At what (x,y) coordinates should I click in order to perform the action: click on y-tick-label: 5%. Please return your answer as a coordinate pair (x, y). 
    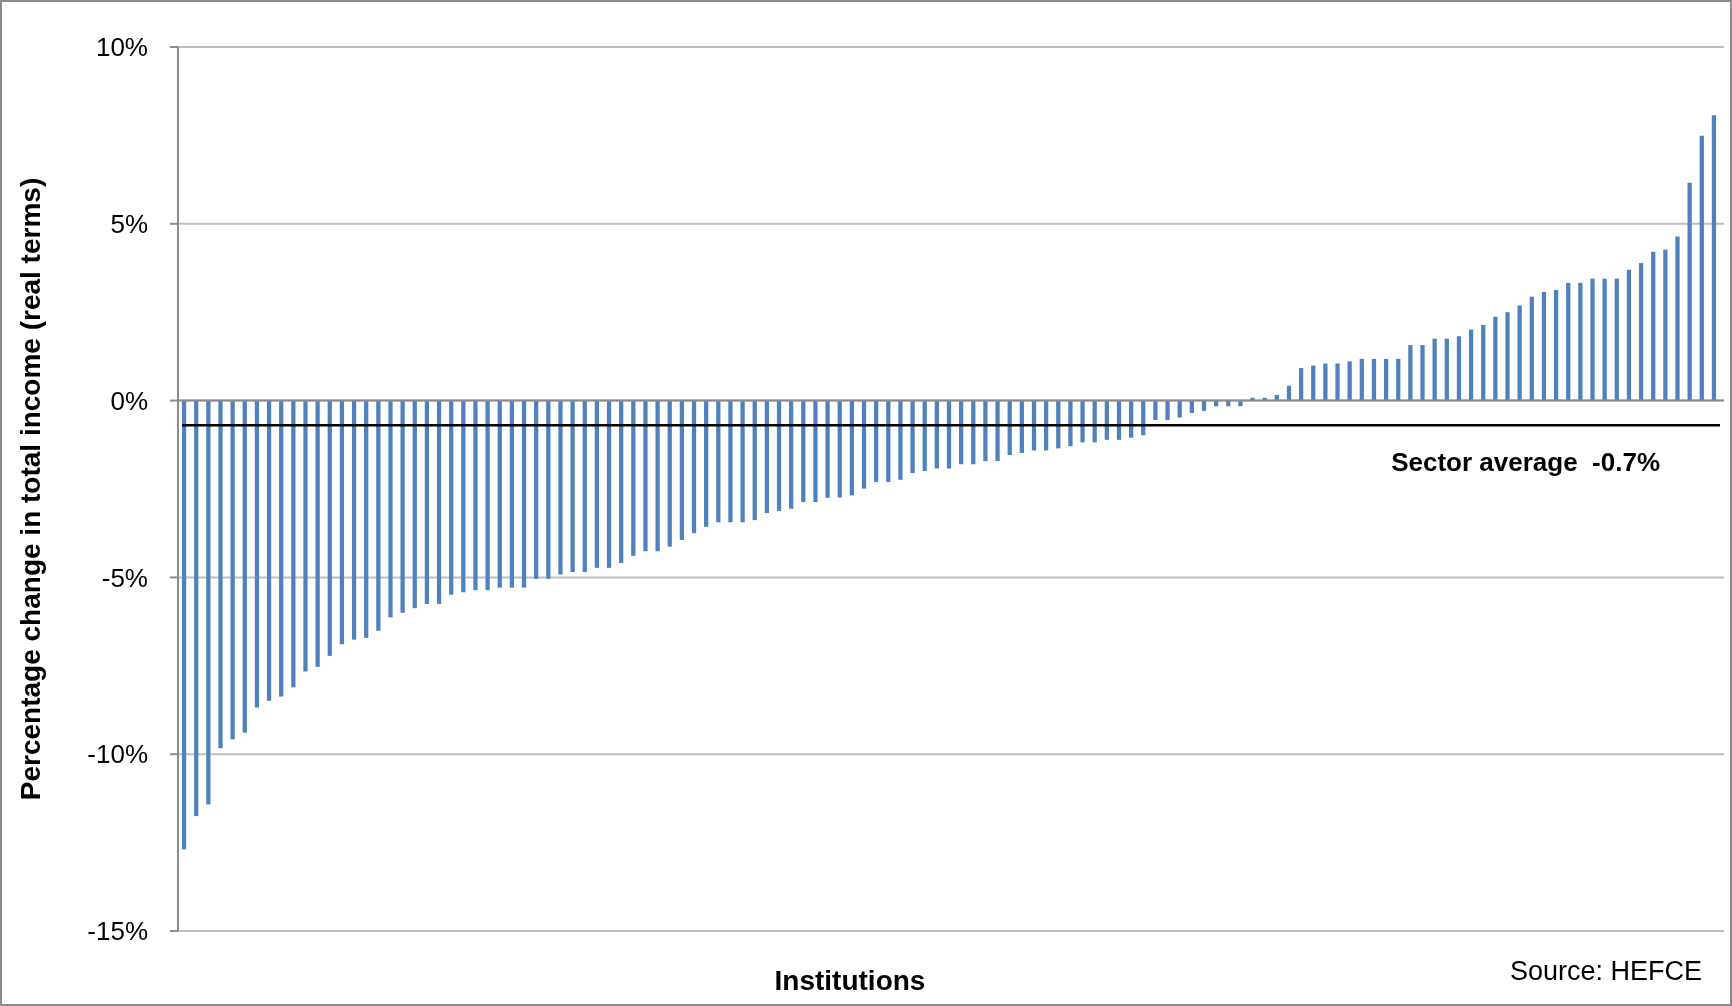
    Looking at the image, I should click on (129, 223).